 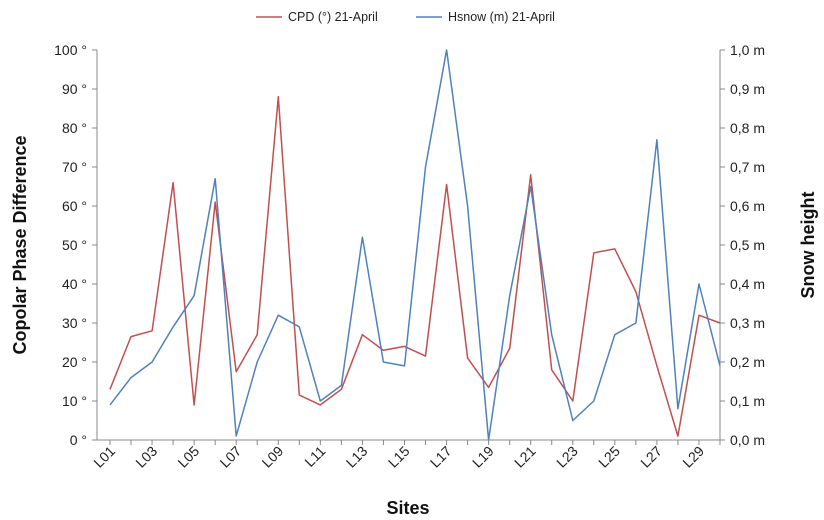 I want to click on y-tick-label: 50 °, so click(x=74, y=245).